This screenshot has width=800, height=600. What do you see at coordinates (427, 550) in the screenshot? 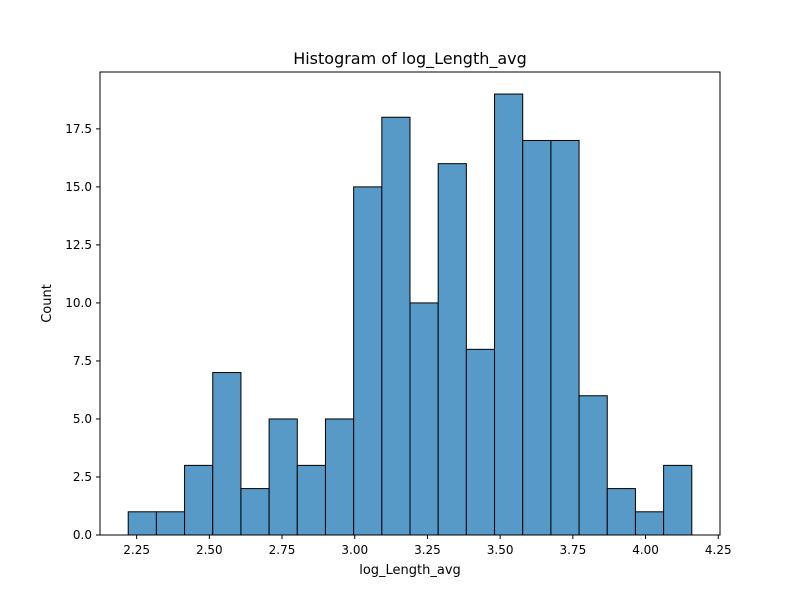
I see `x-tick-label: 3.25` at bounding box center [427, 550].